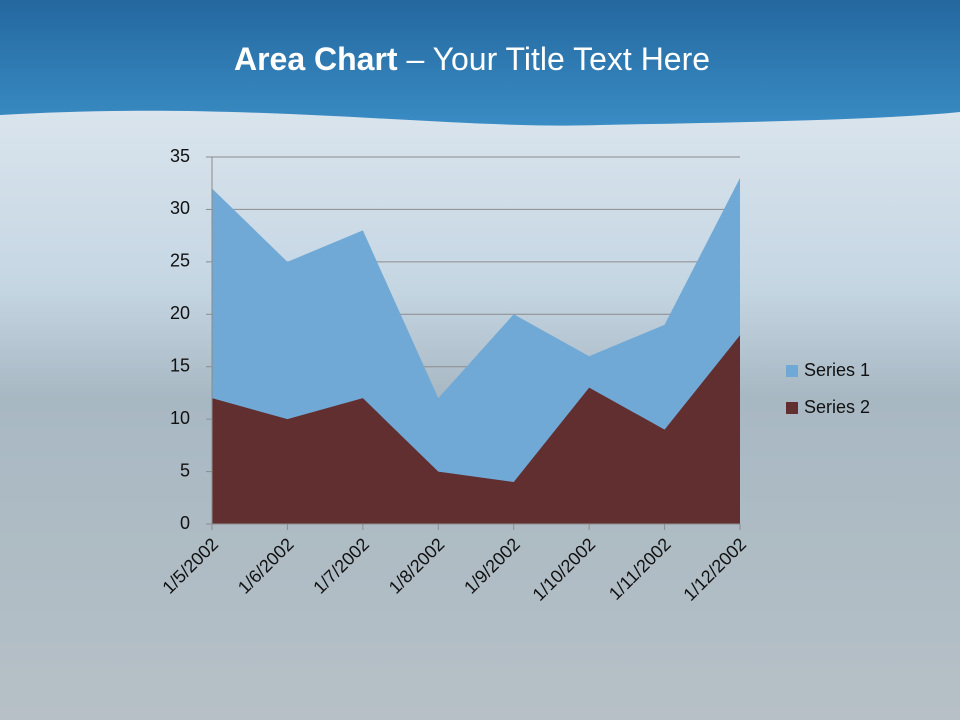  What do you see at coordinates (837, 407) in the screenshot?
I see `legend-label: Series 2` at bounding box center [837, 407].